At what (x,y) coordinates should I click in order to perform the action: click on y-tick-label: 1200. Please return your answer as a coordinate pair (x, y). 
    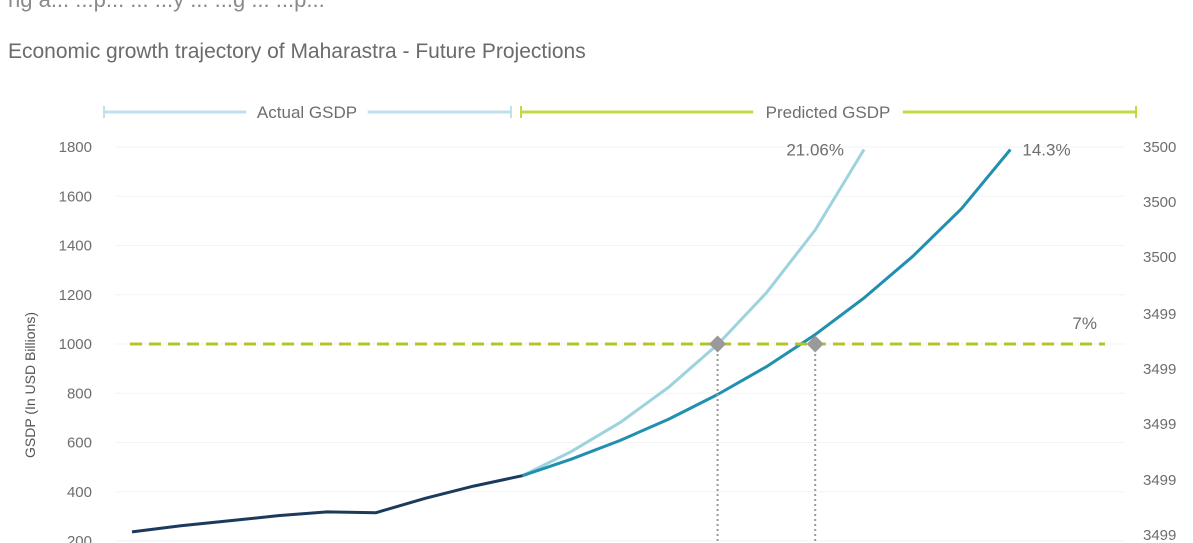
    Looking at the image, I should click on (75, 295).